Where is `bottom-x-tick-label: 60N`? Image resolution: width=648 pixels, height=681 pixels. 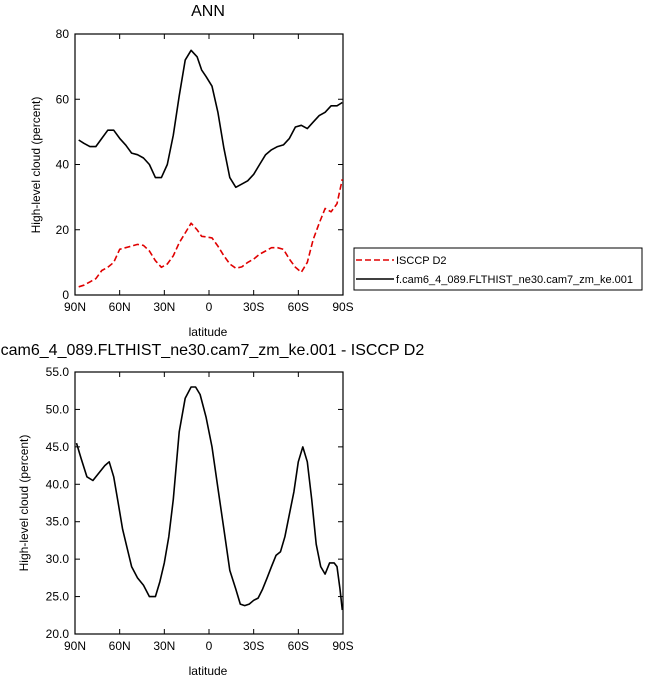 bottom-x-tick-label: 60N is located at coordinates (120, 646).